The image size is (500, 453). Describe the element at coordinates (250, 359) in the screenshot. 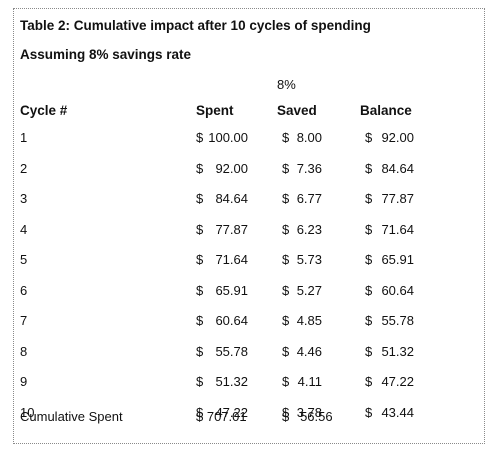

I see `table-row: 8 $55.78 $4.46 $51.32` at that location.